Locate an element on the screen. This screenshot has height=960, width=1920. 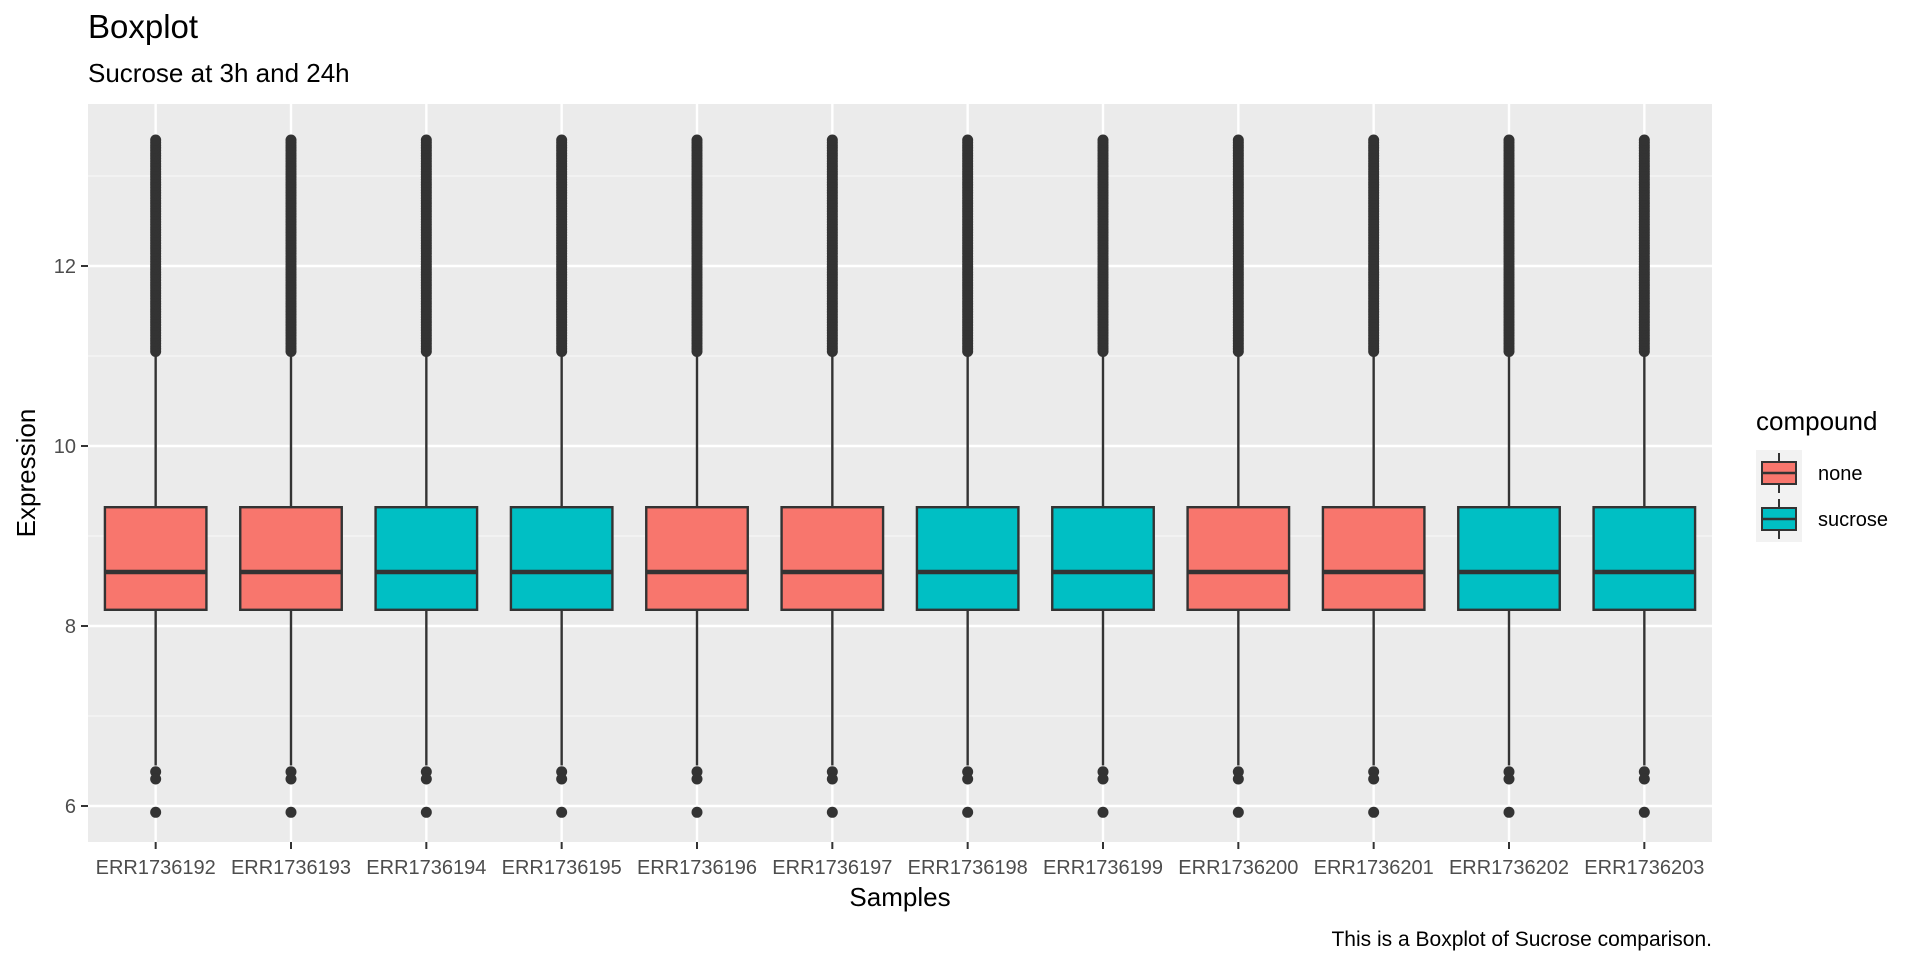
y-tick-label: 10 is located at coordinates (65, 447).